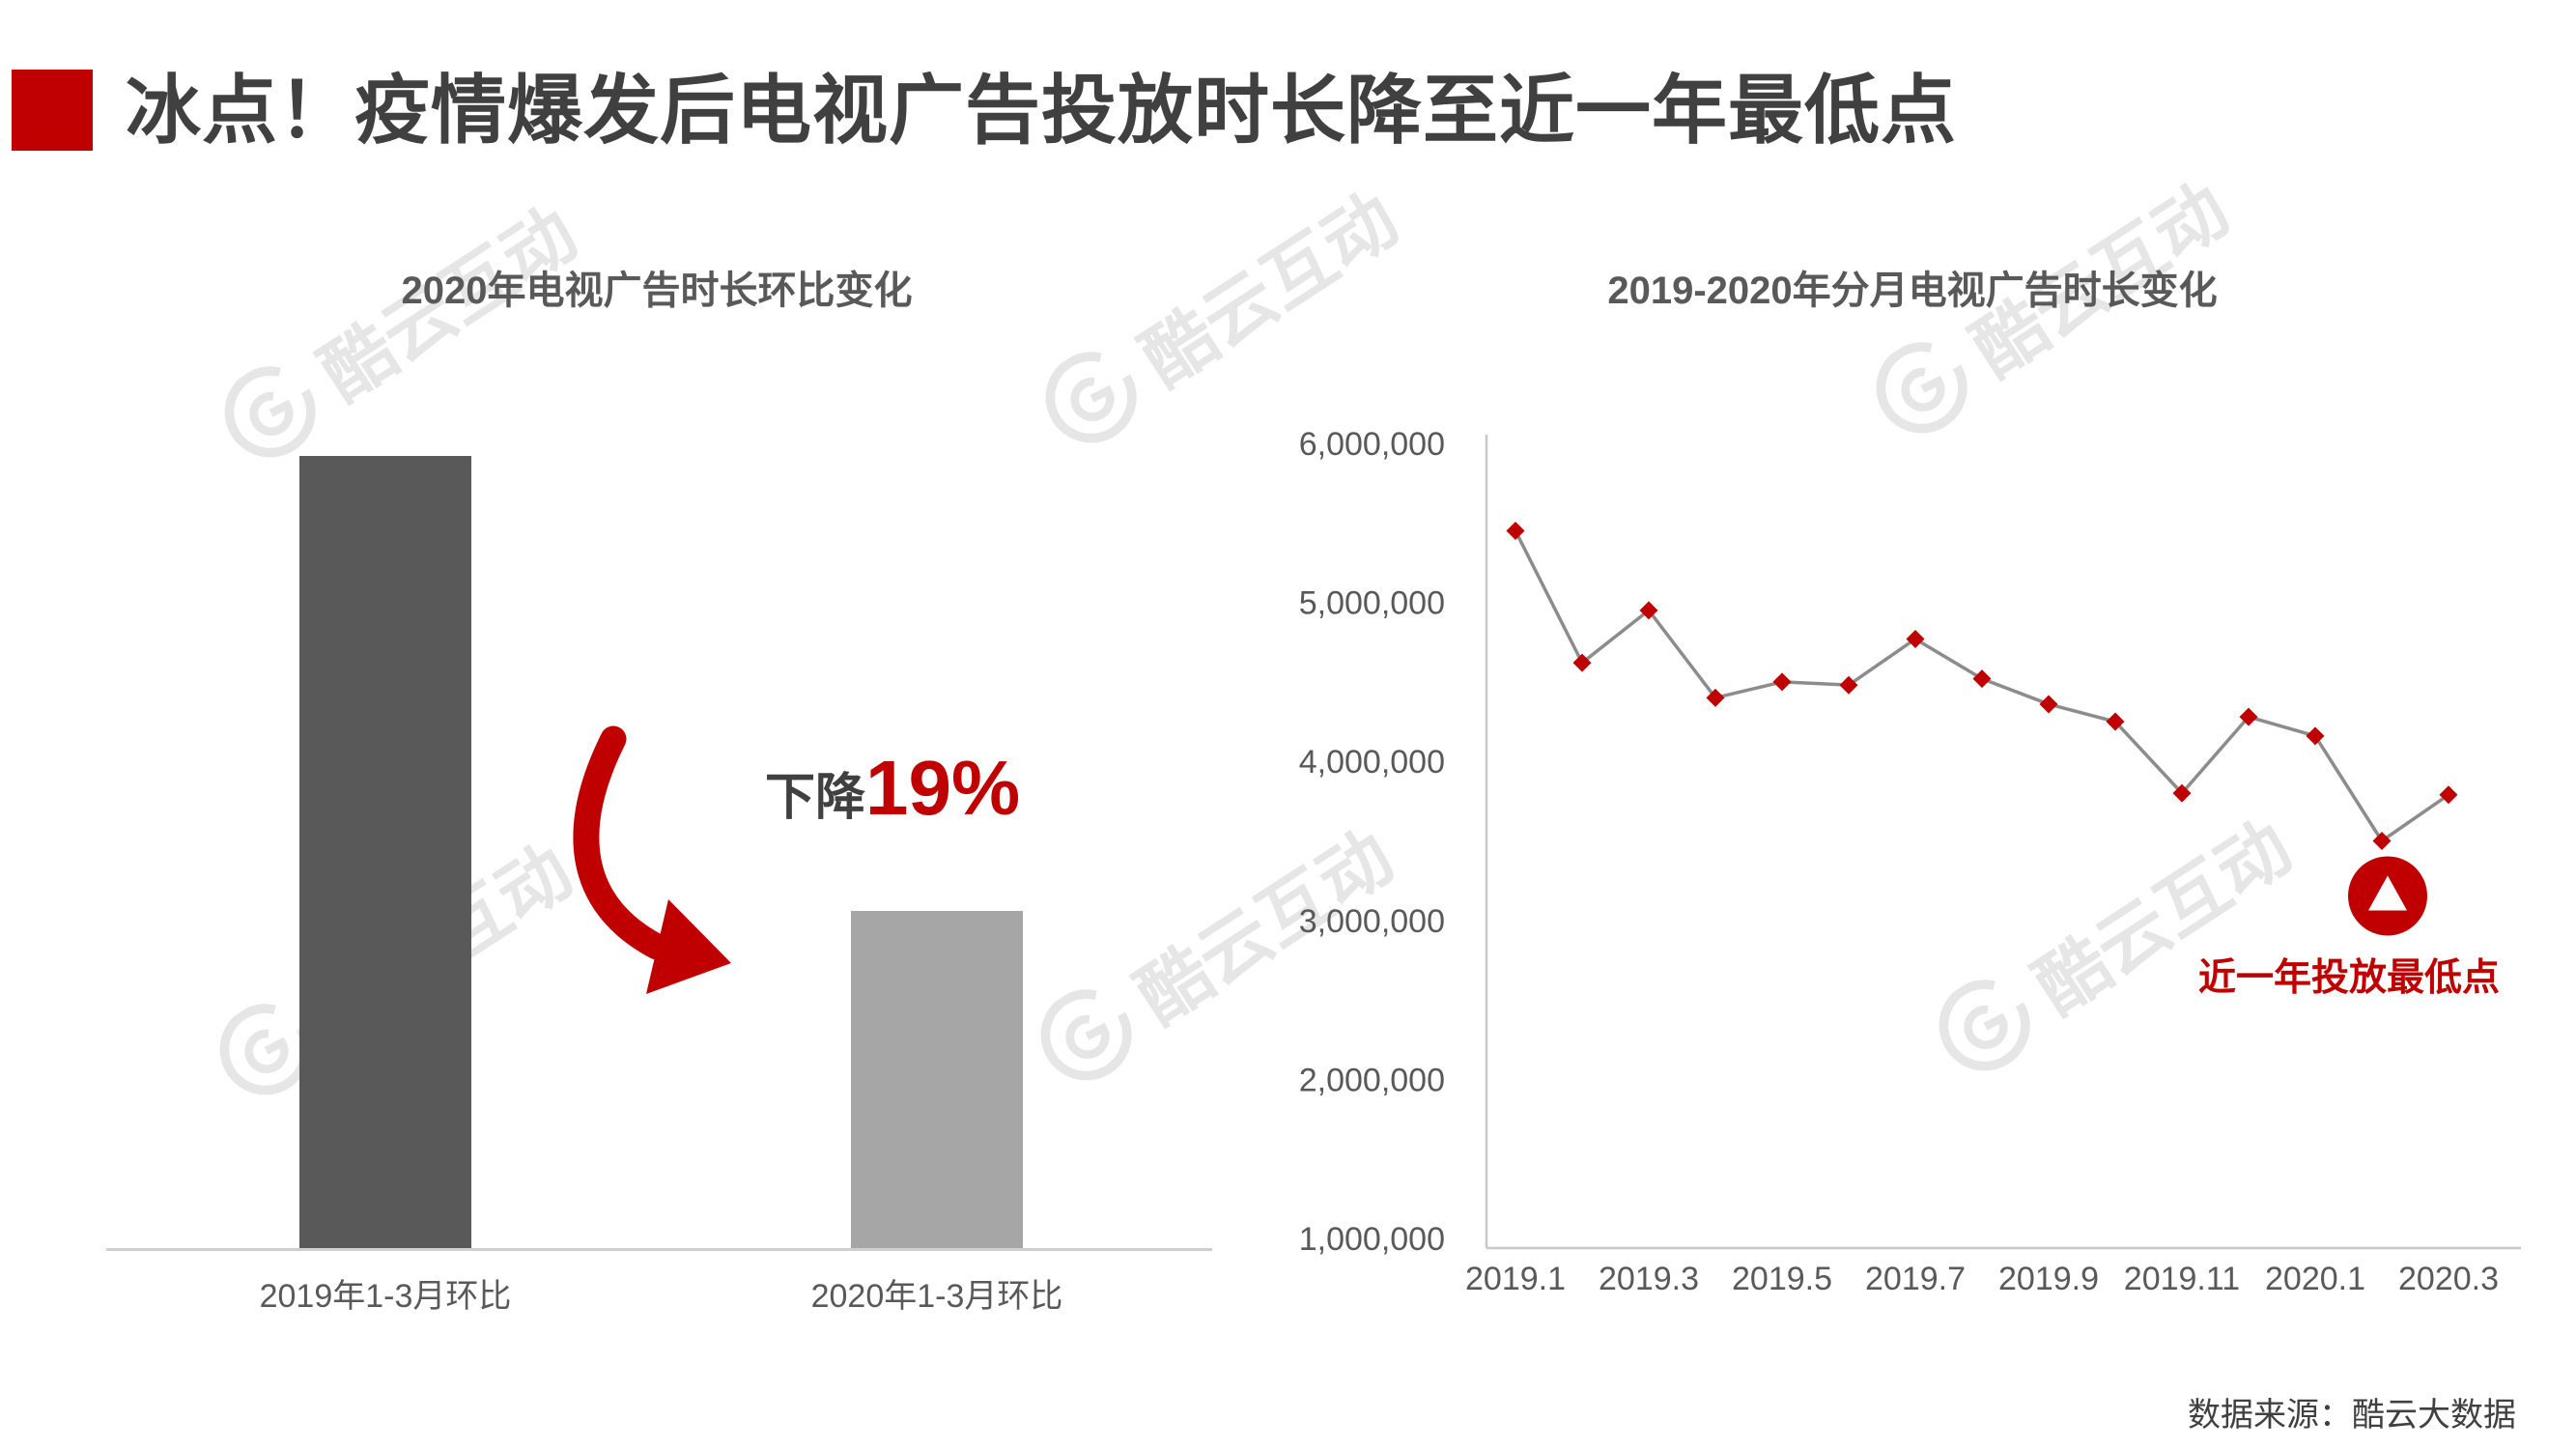 This screenshot has height=1449, width=2576. Describe the element at coordinates (2315, 1279) in the screenshot. I see `x-tick-label: 2020.1` at that location.